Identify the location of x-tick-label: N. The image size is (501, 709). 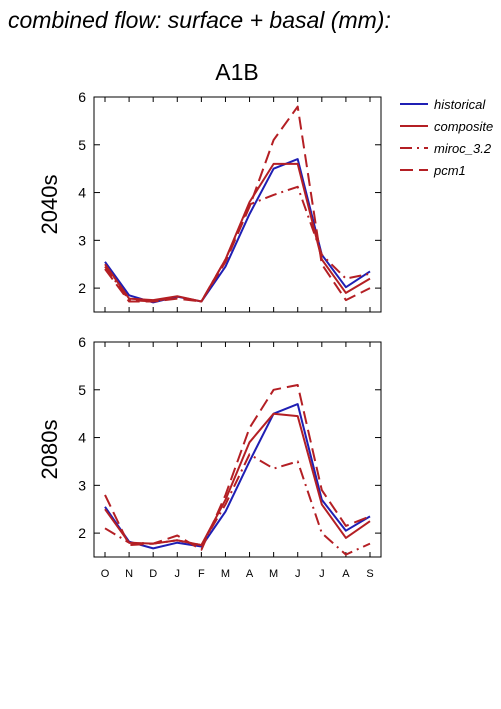
(129, 574).